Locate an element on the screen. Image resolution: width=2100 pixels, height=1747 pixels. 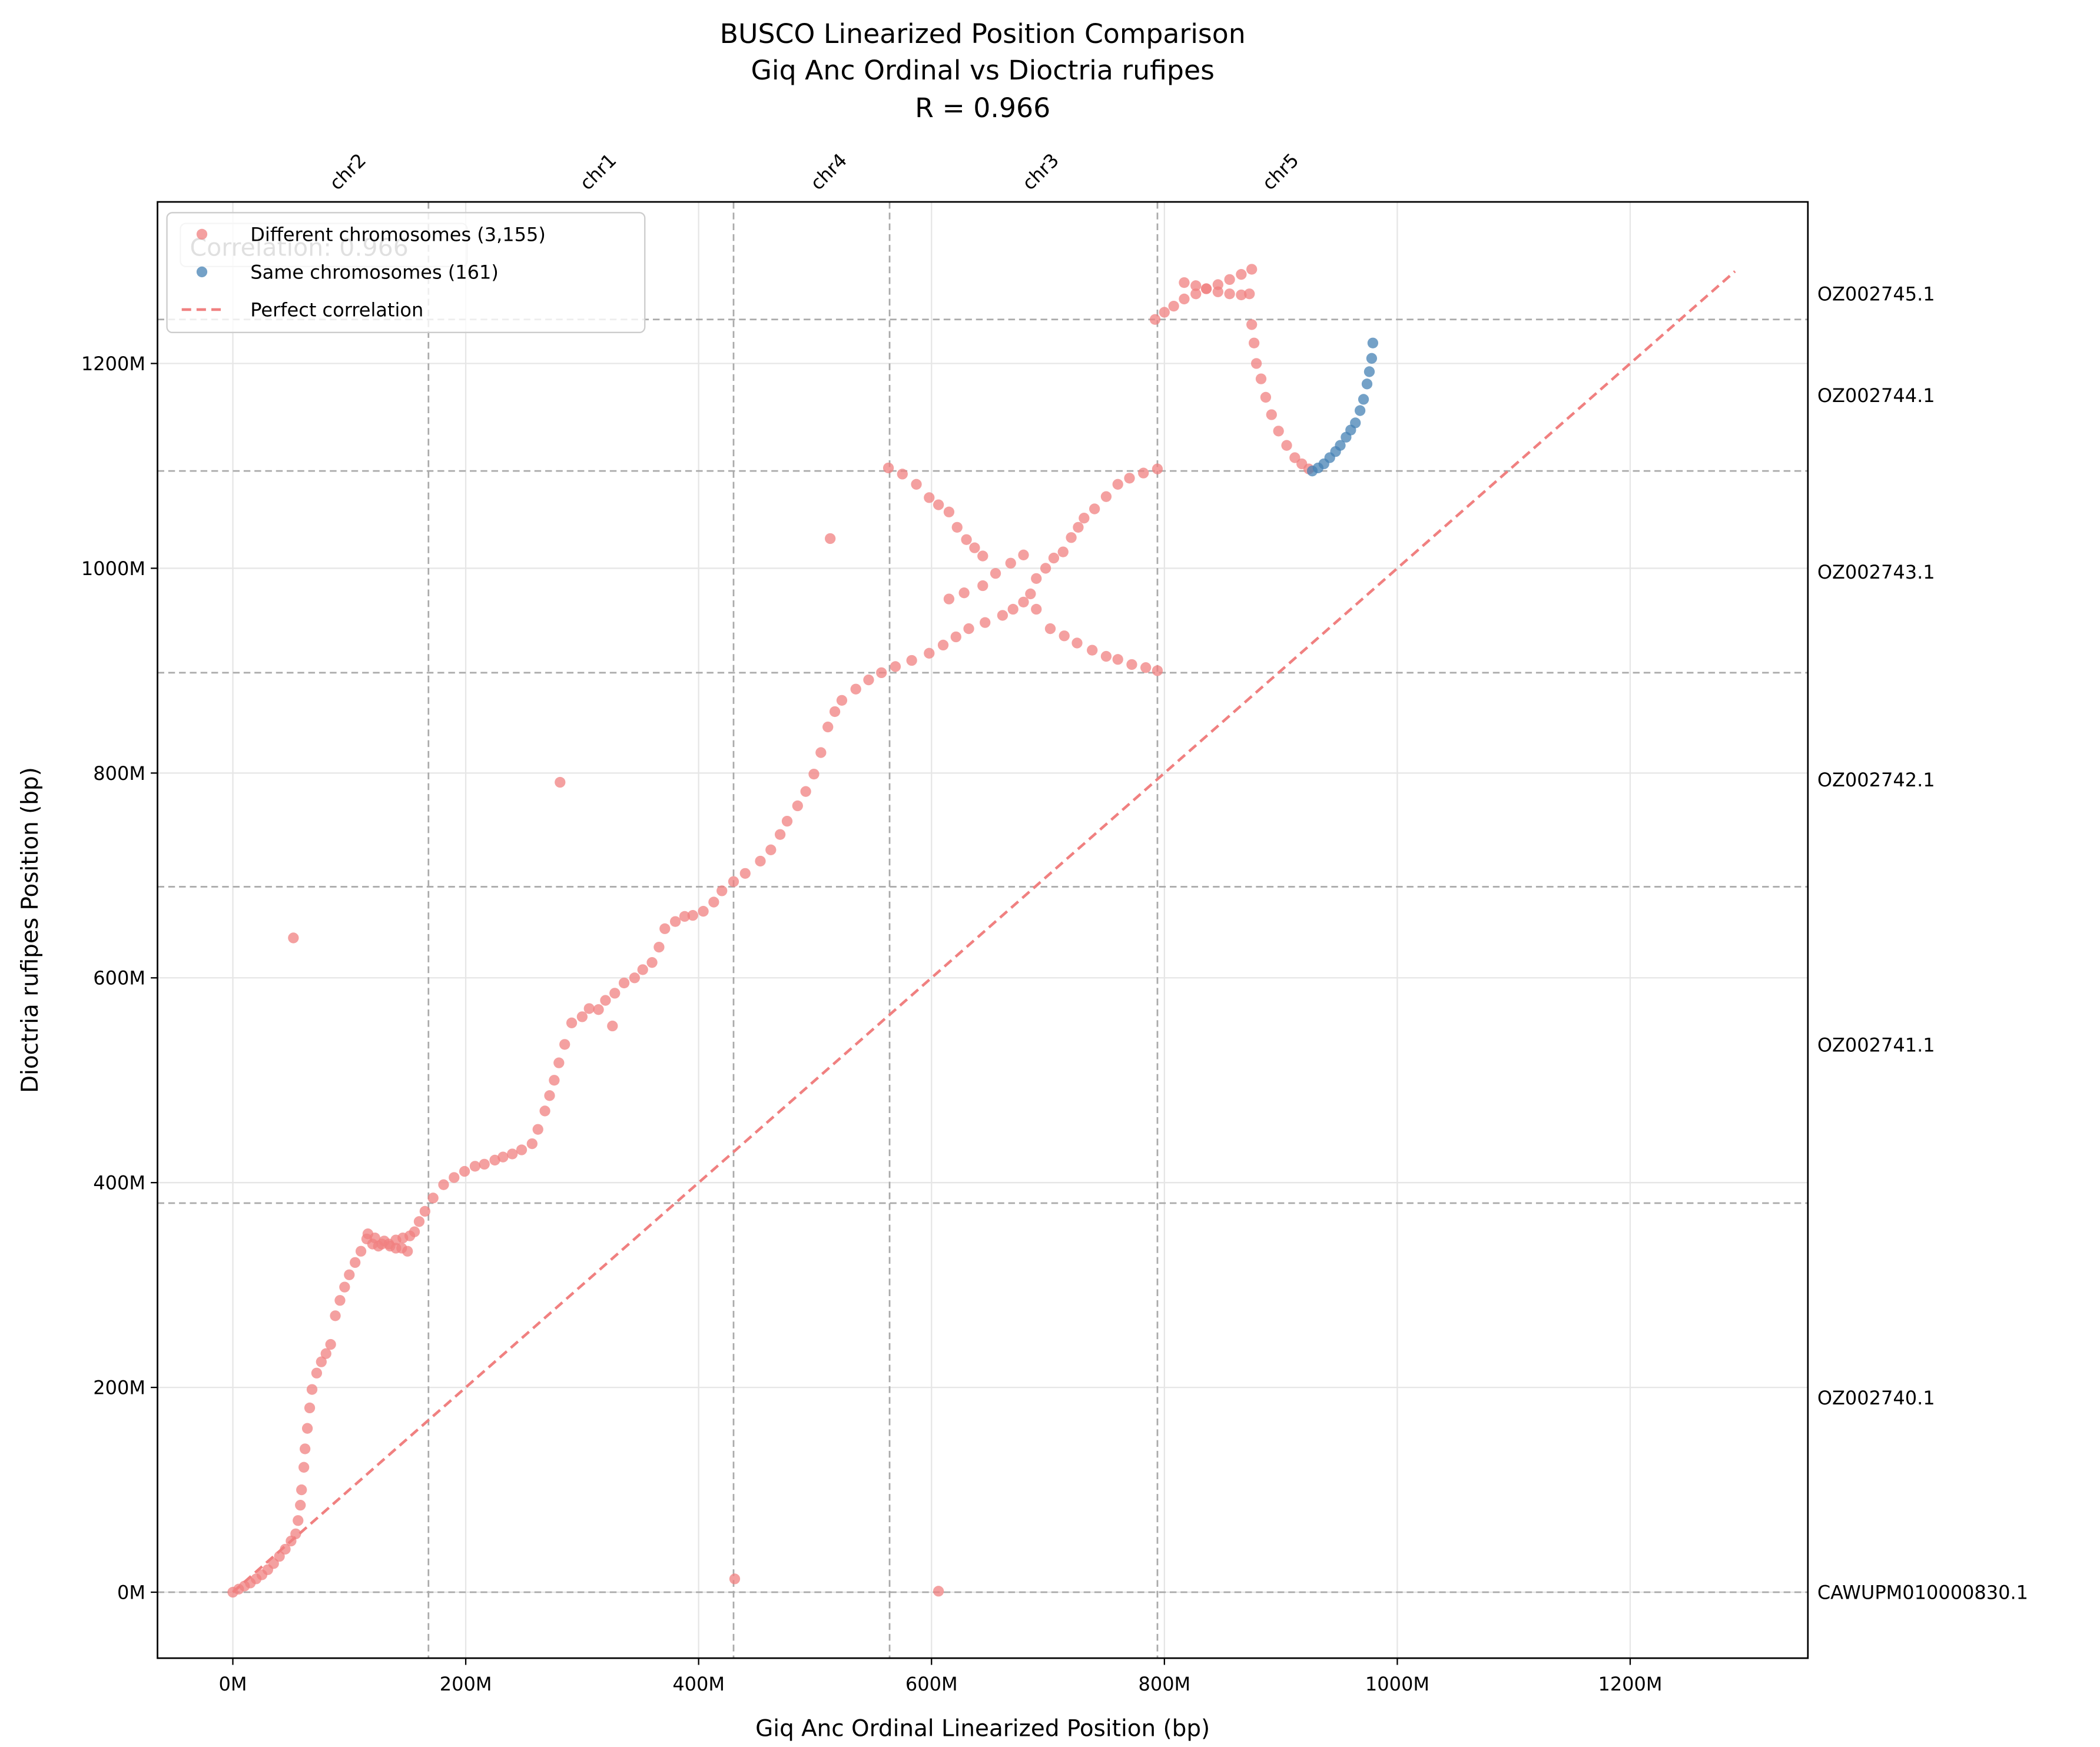
y-tick-label: 1000M is located at coordinates (113, 568).